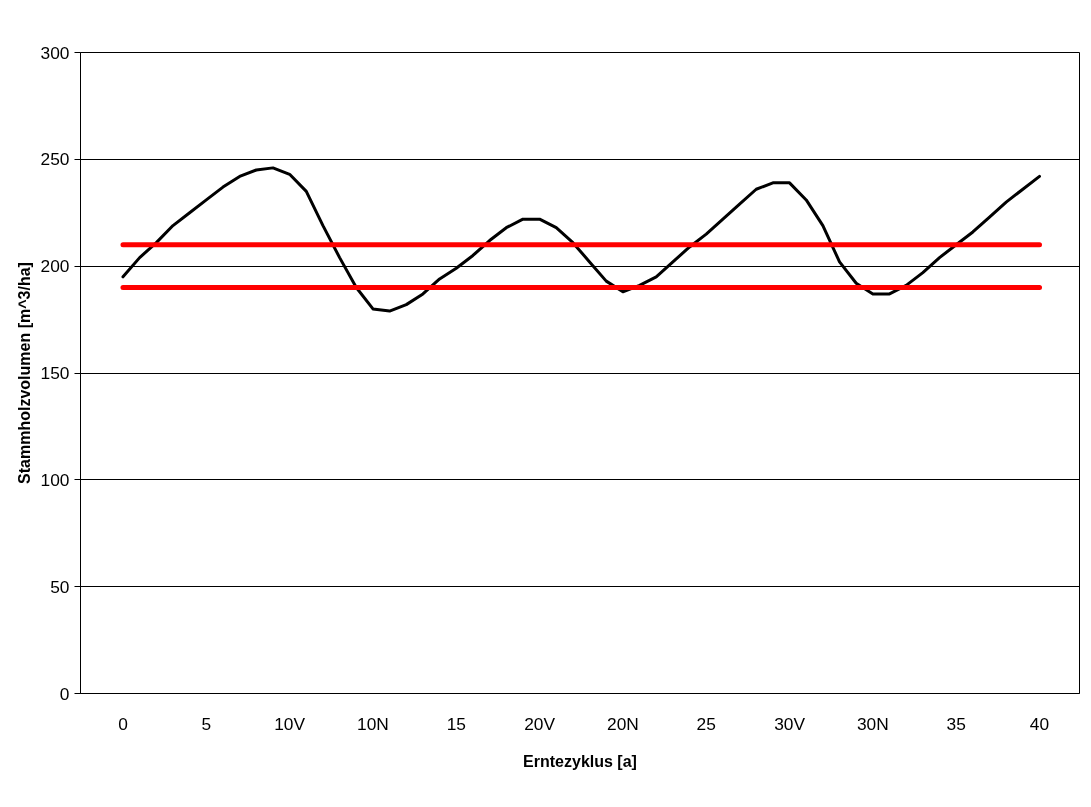  What do you see at coordinates (206, 723) in the screenshot?
I see `x-tick-label: 5` at bounding box center [206, 723].